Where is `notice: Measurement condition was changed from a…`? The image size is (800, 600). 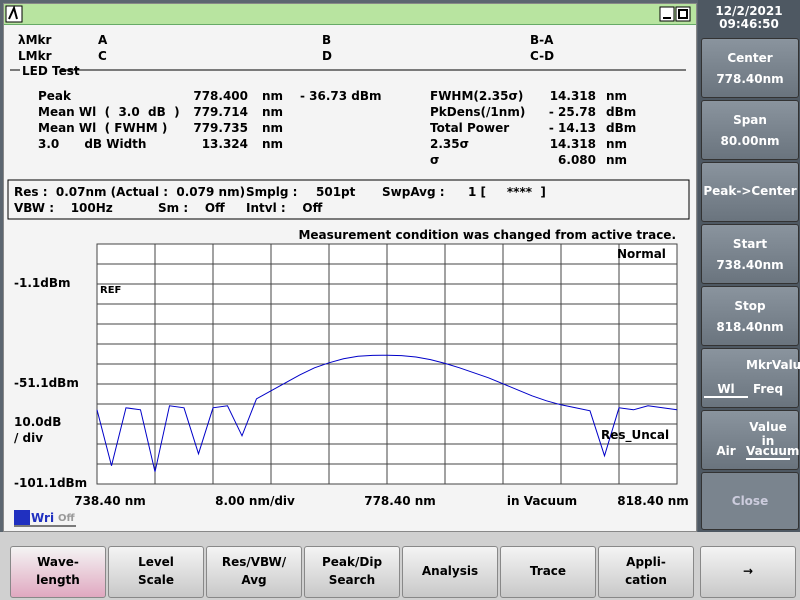
notice: Measurement condition was changed from a… is located at coordinates (487, 235).